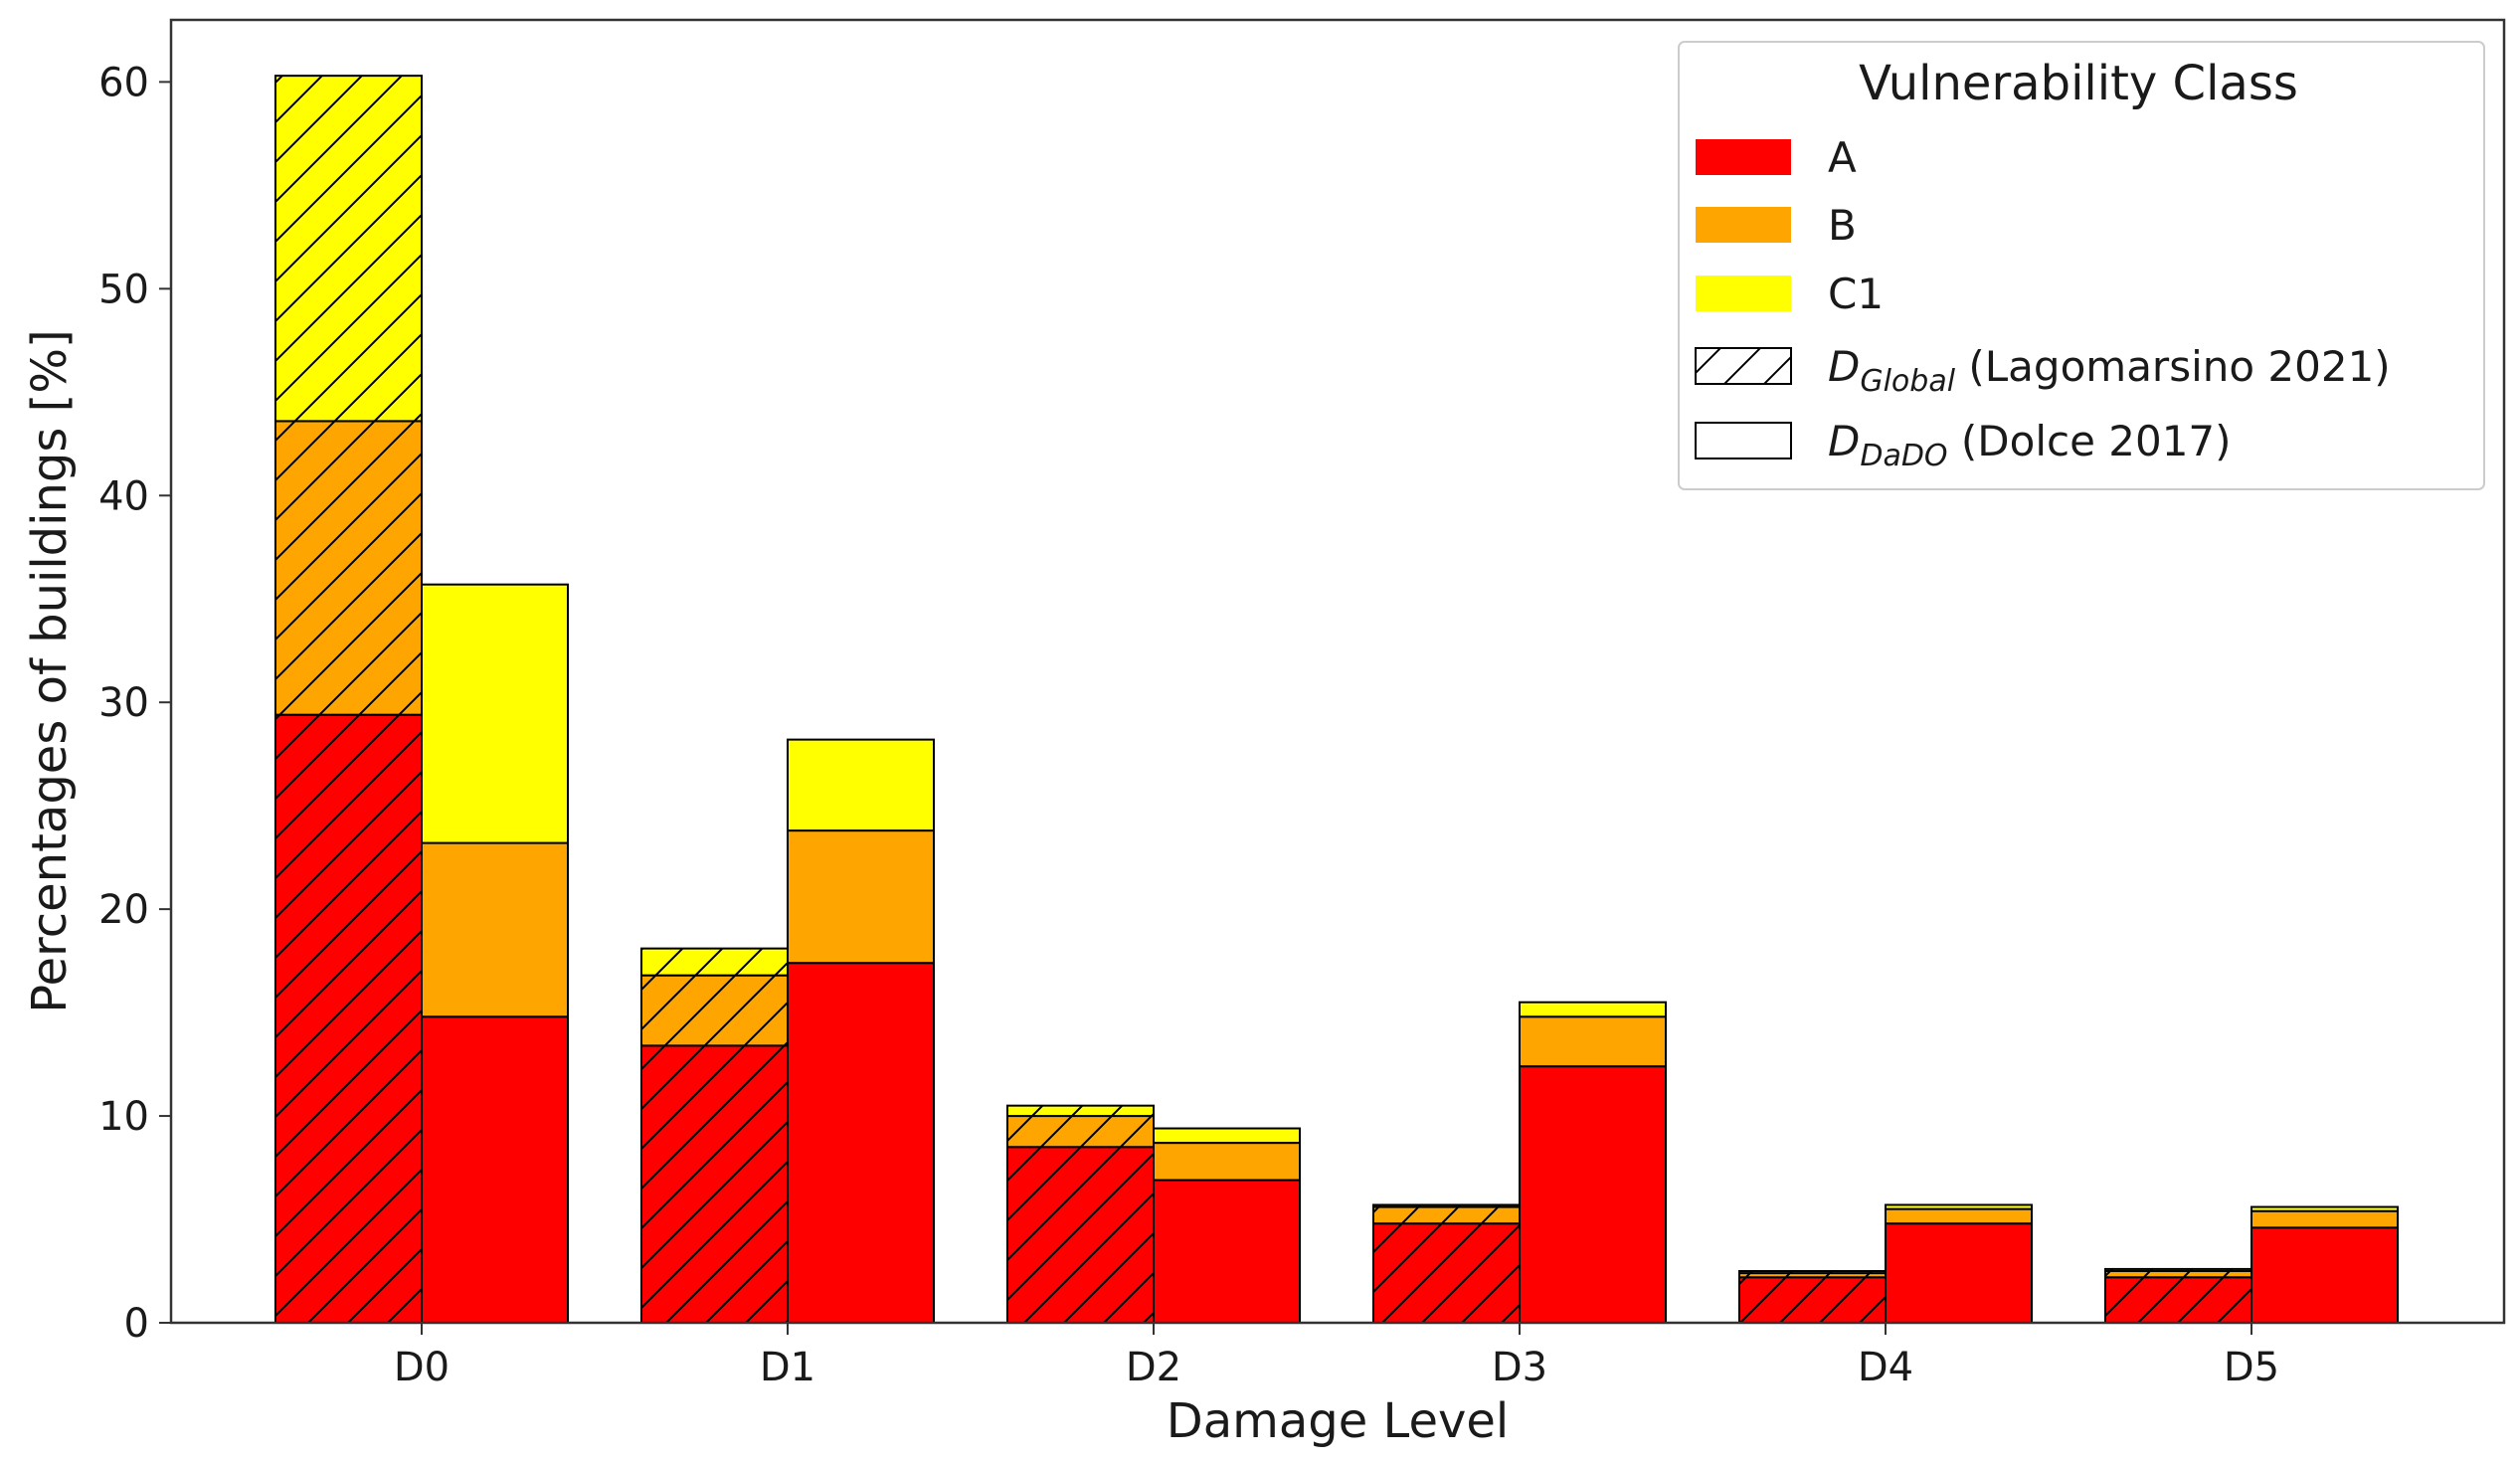  What do you see at coordinates (2324, 1275) in the screenshot?
I see `bar-d5-dado-a` at bounding box center [2324, 1275].